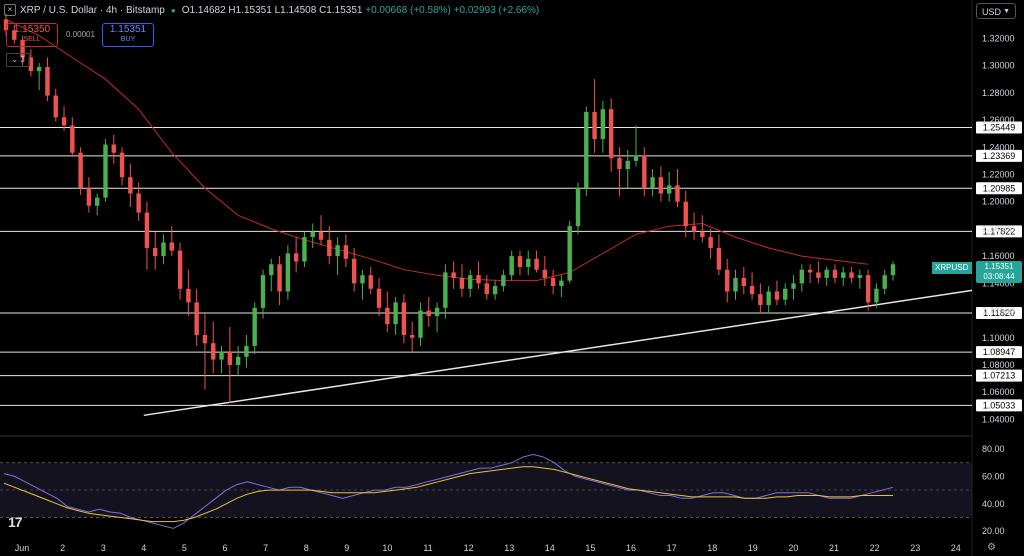  I want to click on low-value: L1.14508, so click(295, 10).